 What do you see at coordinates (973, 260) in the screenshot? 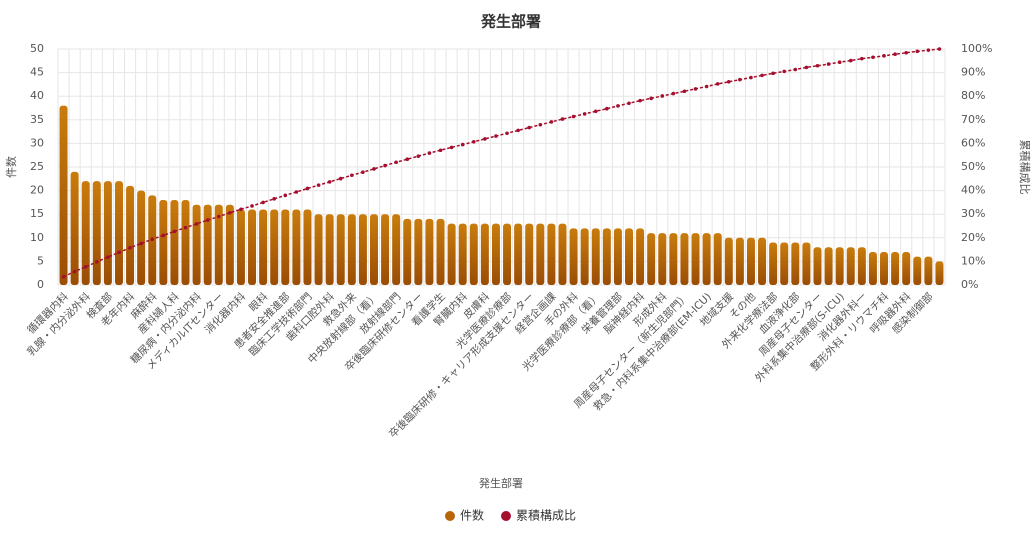
I see `y2-tick-label: 10%` at bounding box center [973, 260].